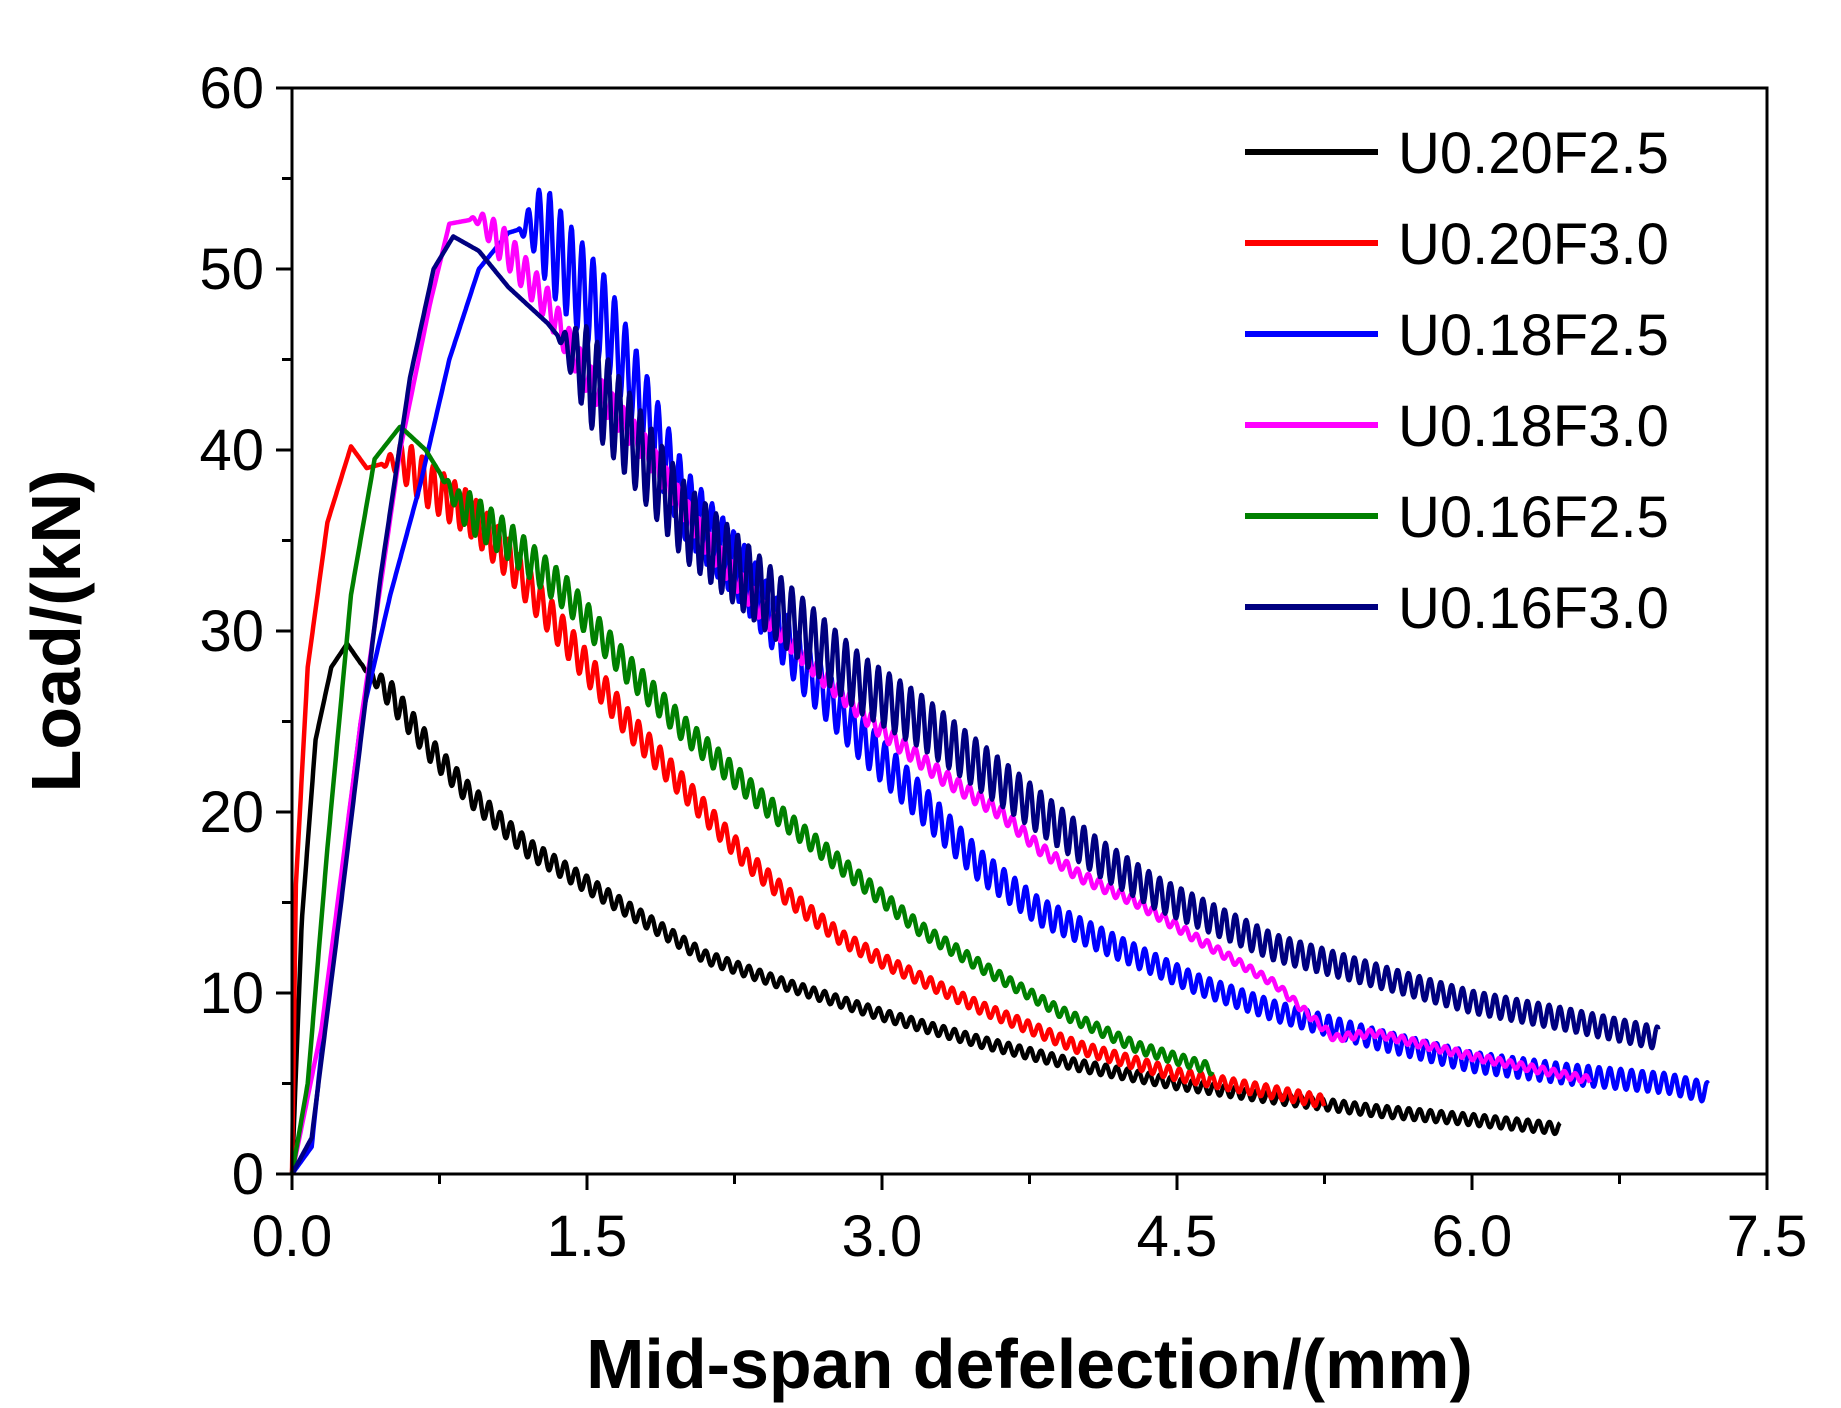 Image resolution: width=1841 pixels, height=1408 pixels. What do you see at coordinates (1533, 426) in the screenshot?
I see `legend-label: U0.18F3.0` at bounding box center [1533, 426].